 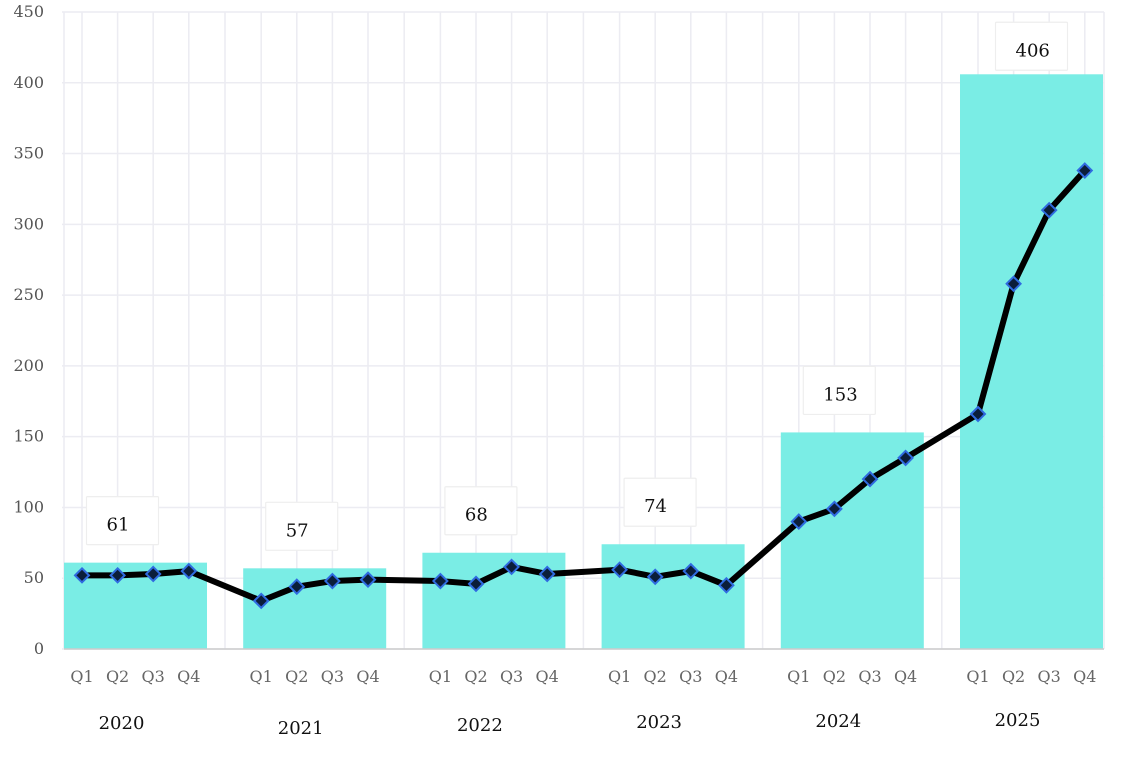 What do you see at coordinates (476, 515) in the screenshot?
I see `bar-data-label: 68` at bounding box center [476, 515].